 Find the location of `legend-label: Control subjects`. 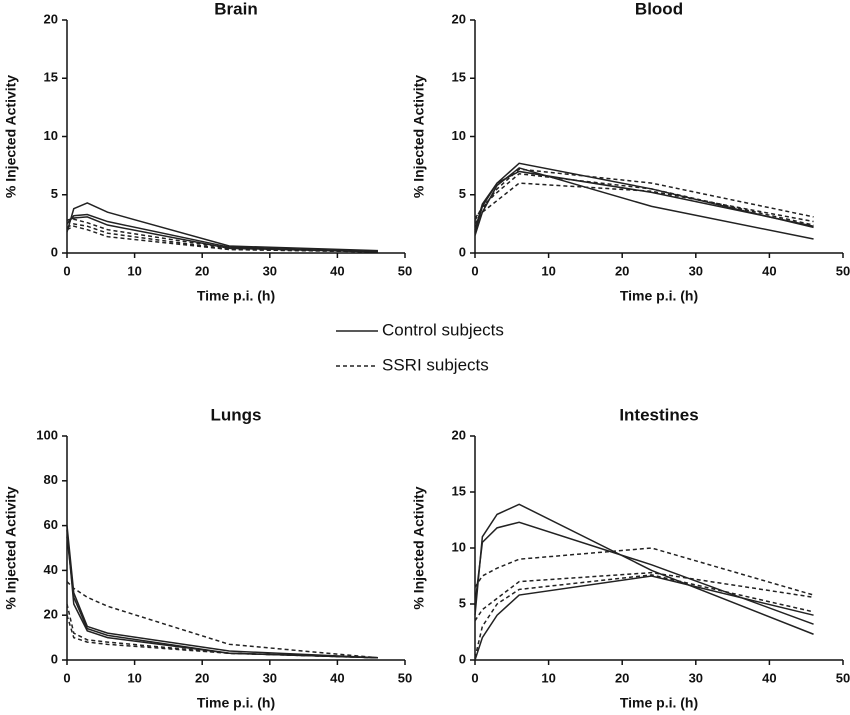

legend-label: Control subjects is located at coordinates (443, 329).